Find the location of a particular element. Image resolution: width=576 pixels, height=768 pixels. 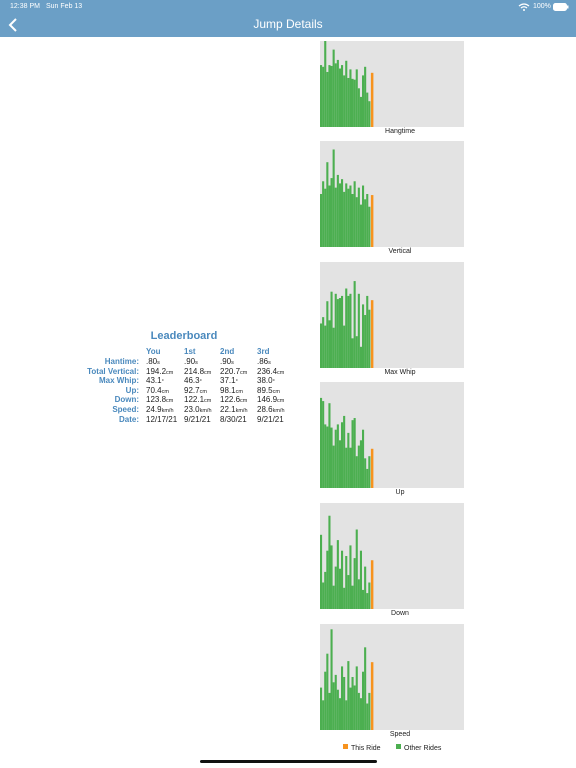

value: 43.1 is located at coordinates (154, 381).